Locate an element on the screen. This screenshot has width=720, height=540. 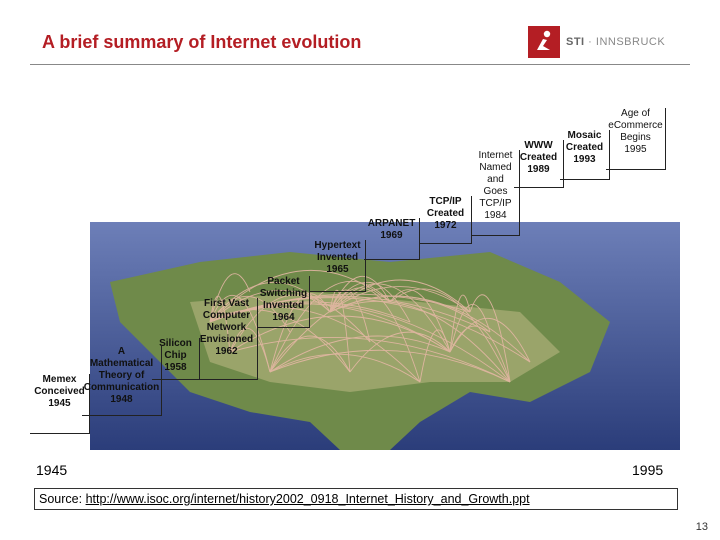
timeline-event-5: Packet Switching Invented 1964 is located at coordinates (284, 302).